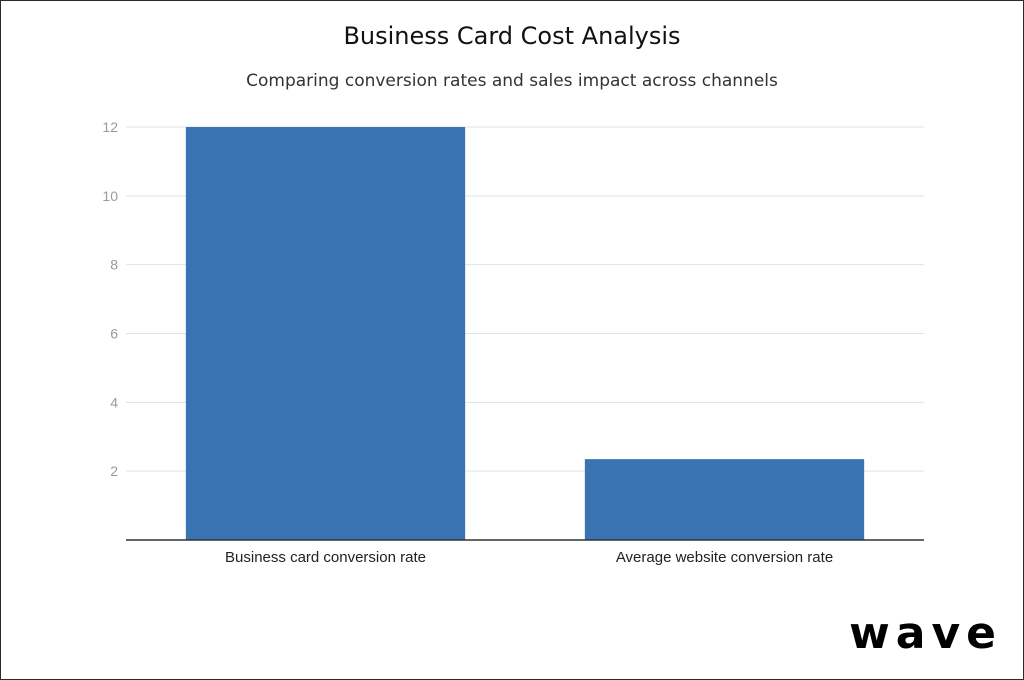  What do you see at coordinates (110, 127) in the screenshot?
I see `y-tick-label: 12` at bounding box center [110, 127].